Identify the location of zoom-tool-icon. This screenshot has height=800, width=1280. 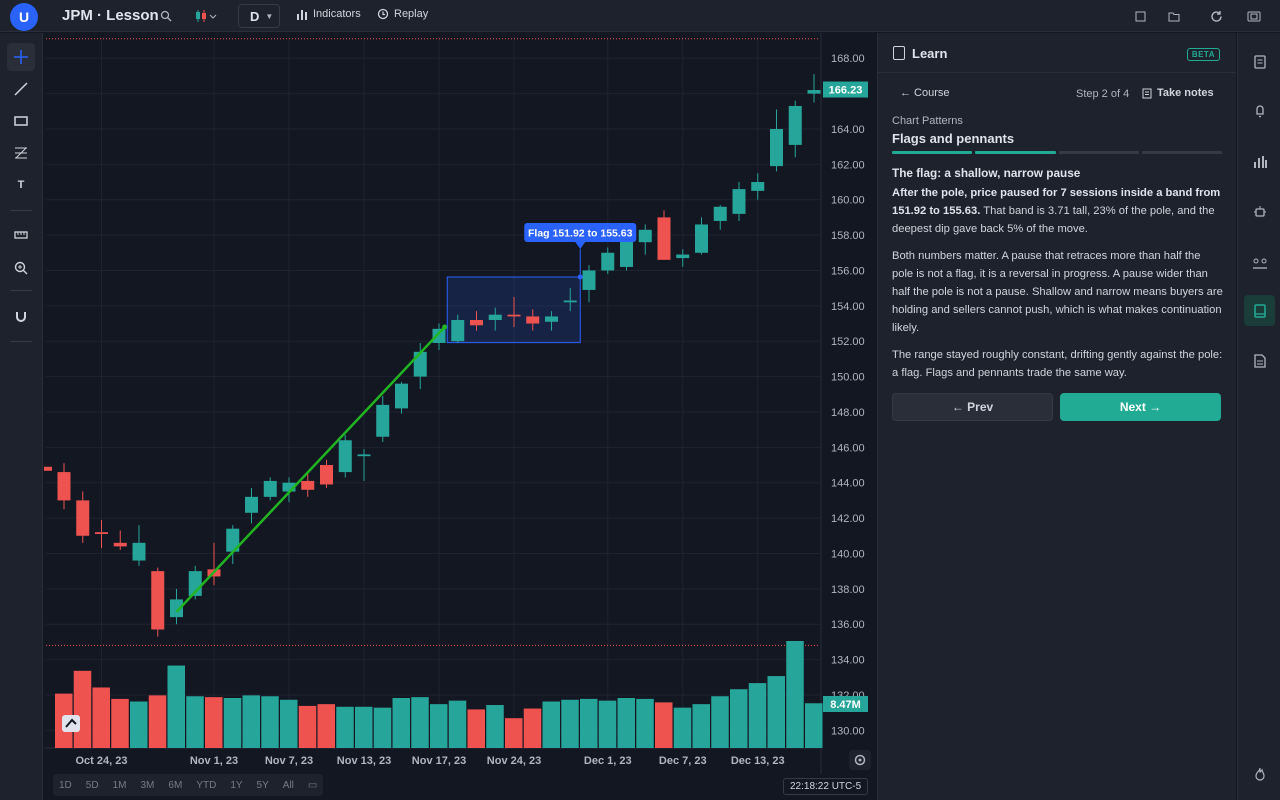
(21, 268).